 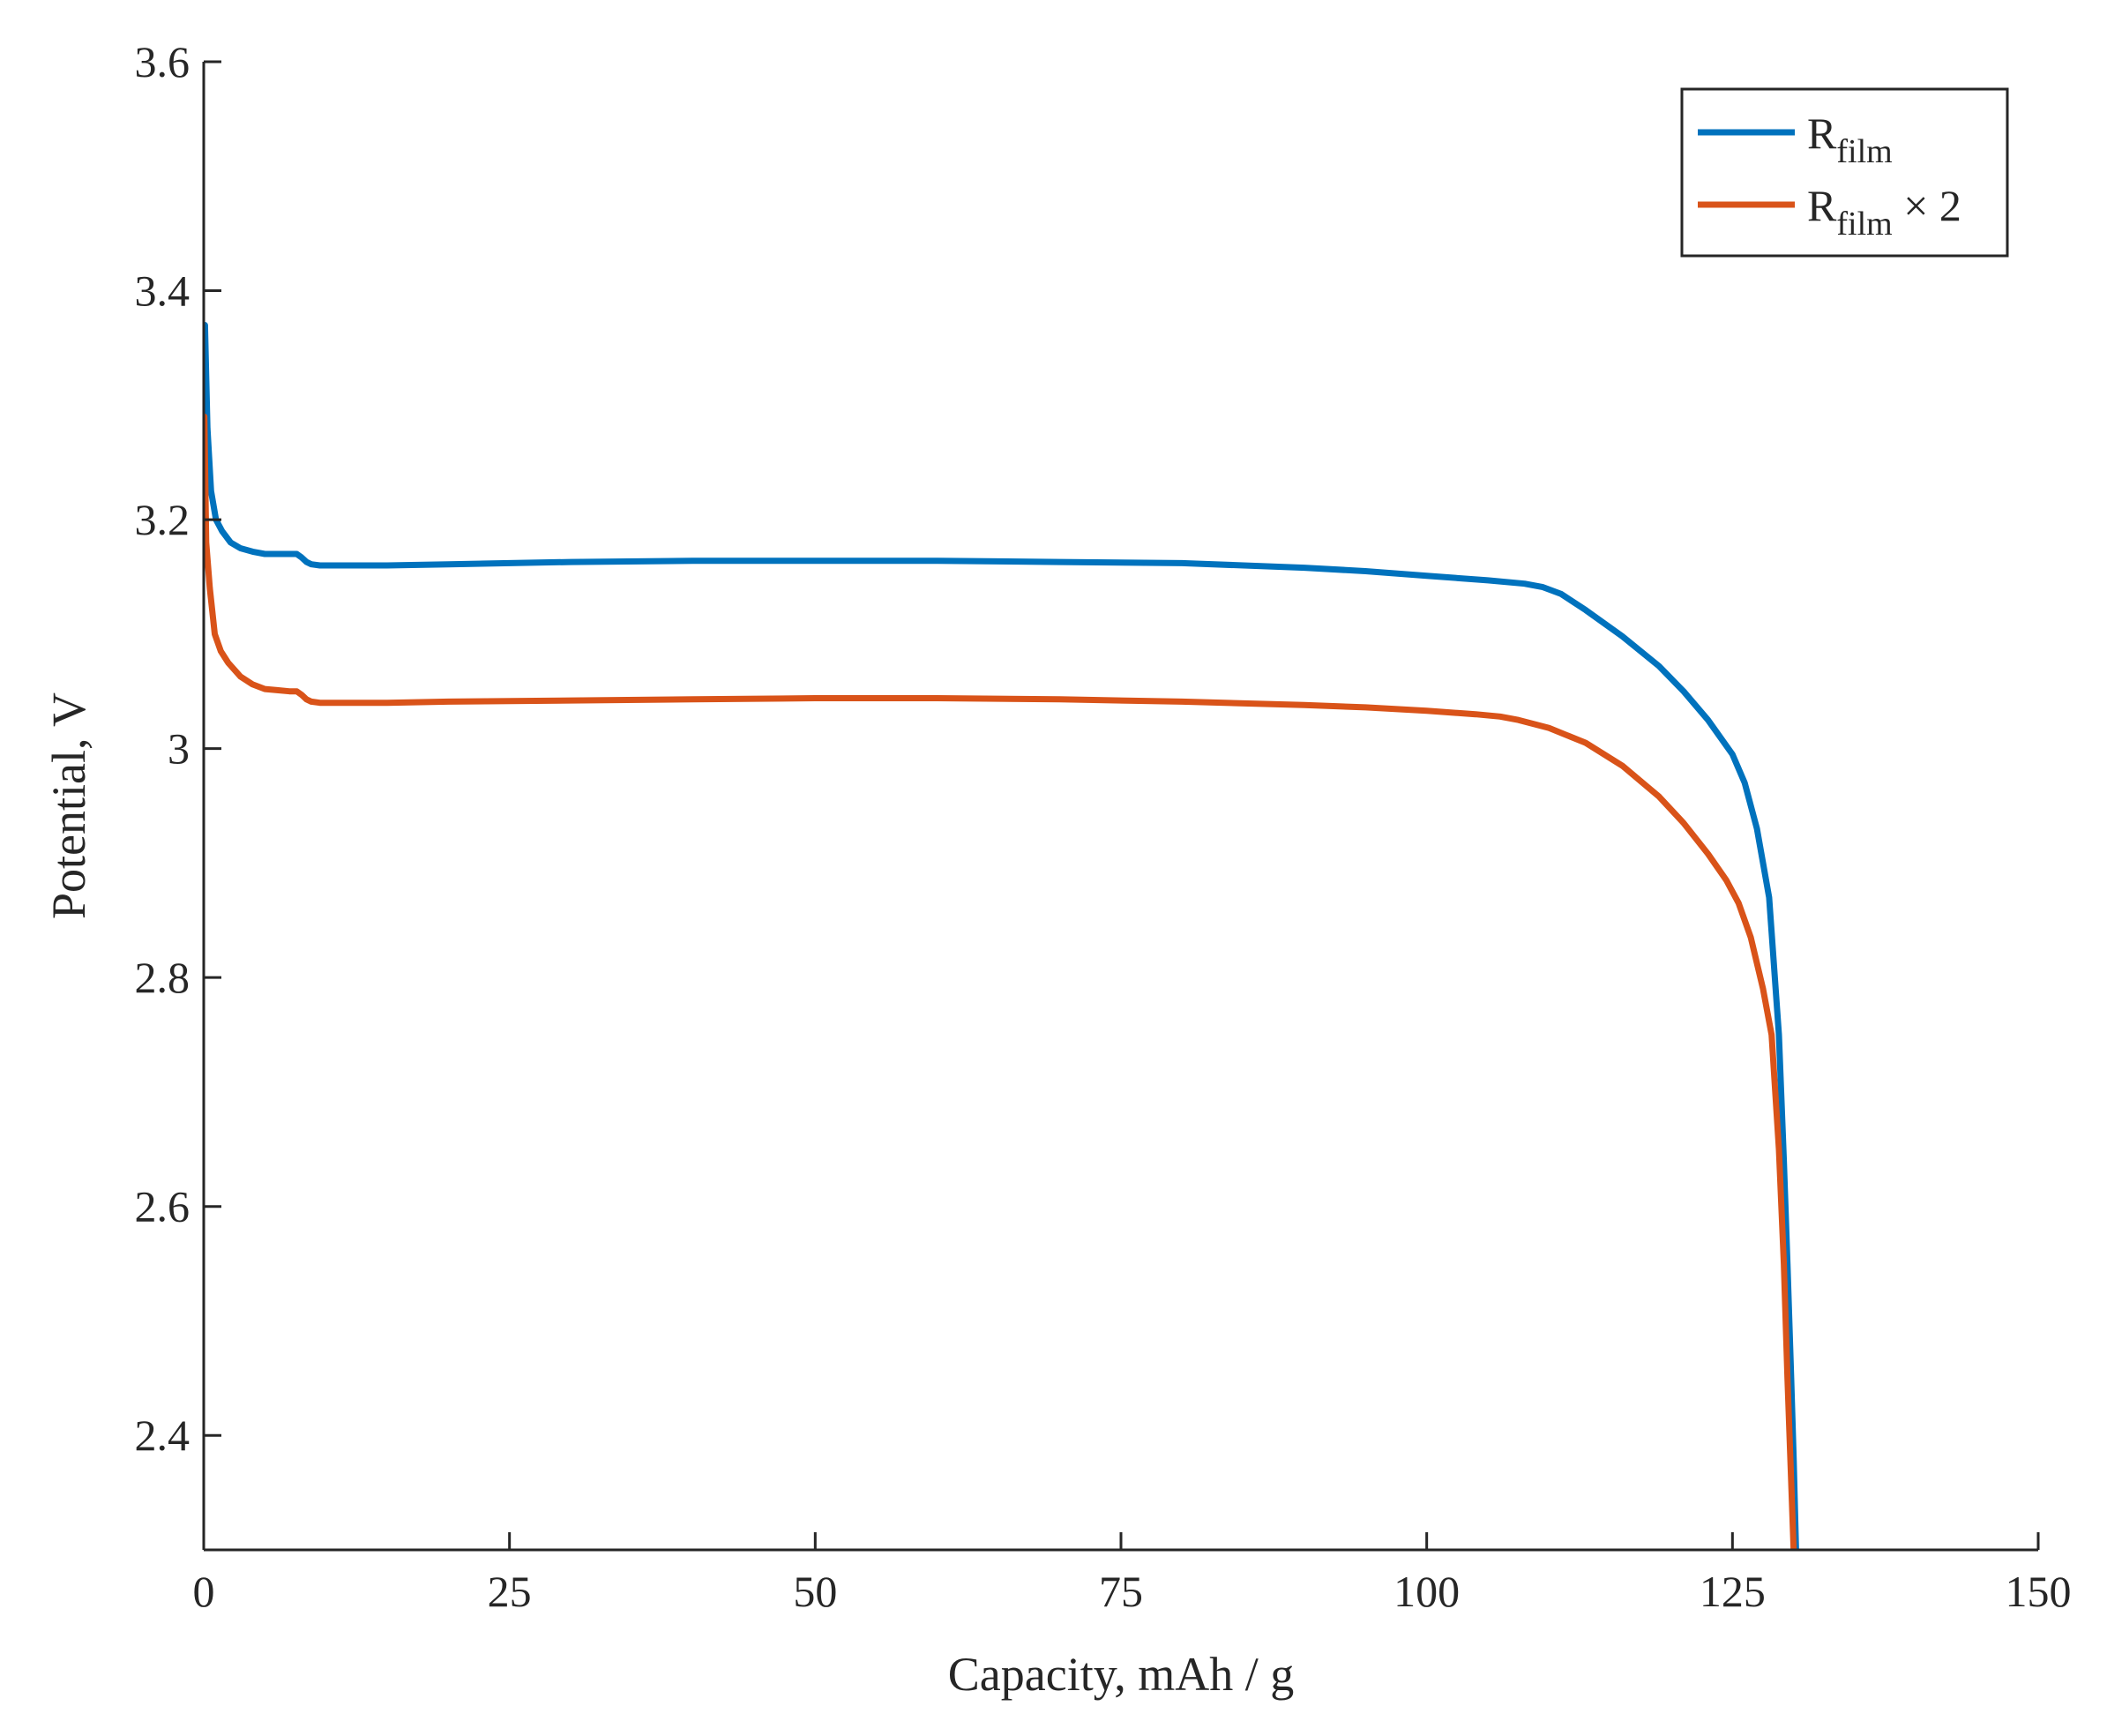 What do you see at coordinates (2039, 1591) in the screenshot?
I see `x-tick-label: 150` at bounding box center [2039, 1591].